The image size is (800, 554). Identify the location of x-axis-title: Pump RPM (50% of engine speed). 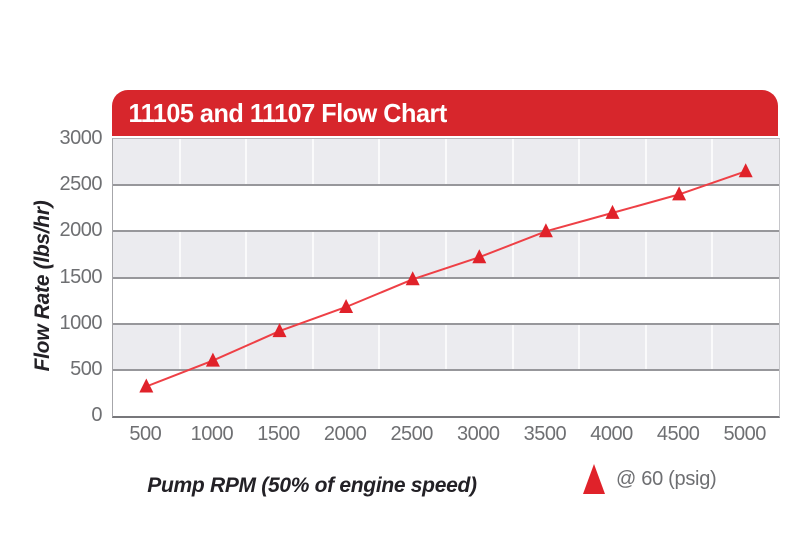
(312, 485).